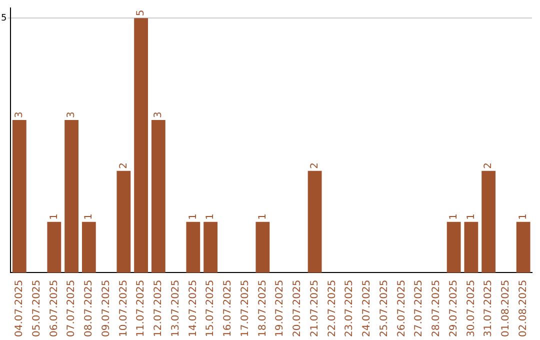 The image size is (540, 340). Describe the element at coordinates (454, 309) in the screenshot. I see `x-tick-label: 29.07.2025` at that location.